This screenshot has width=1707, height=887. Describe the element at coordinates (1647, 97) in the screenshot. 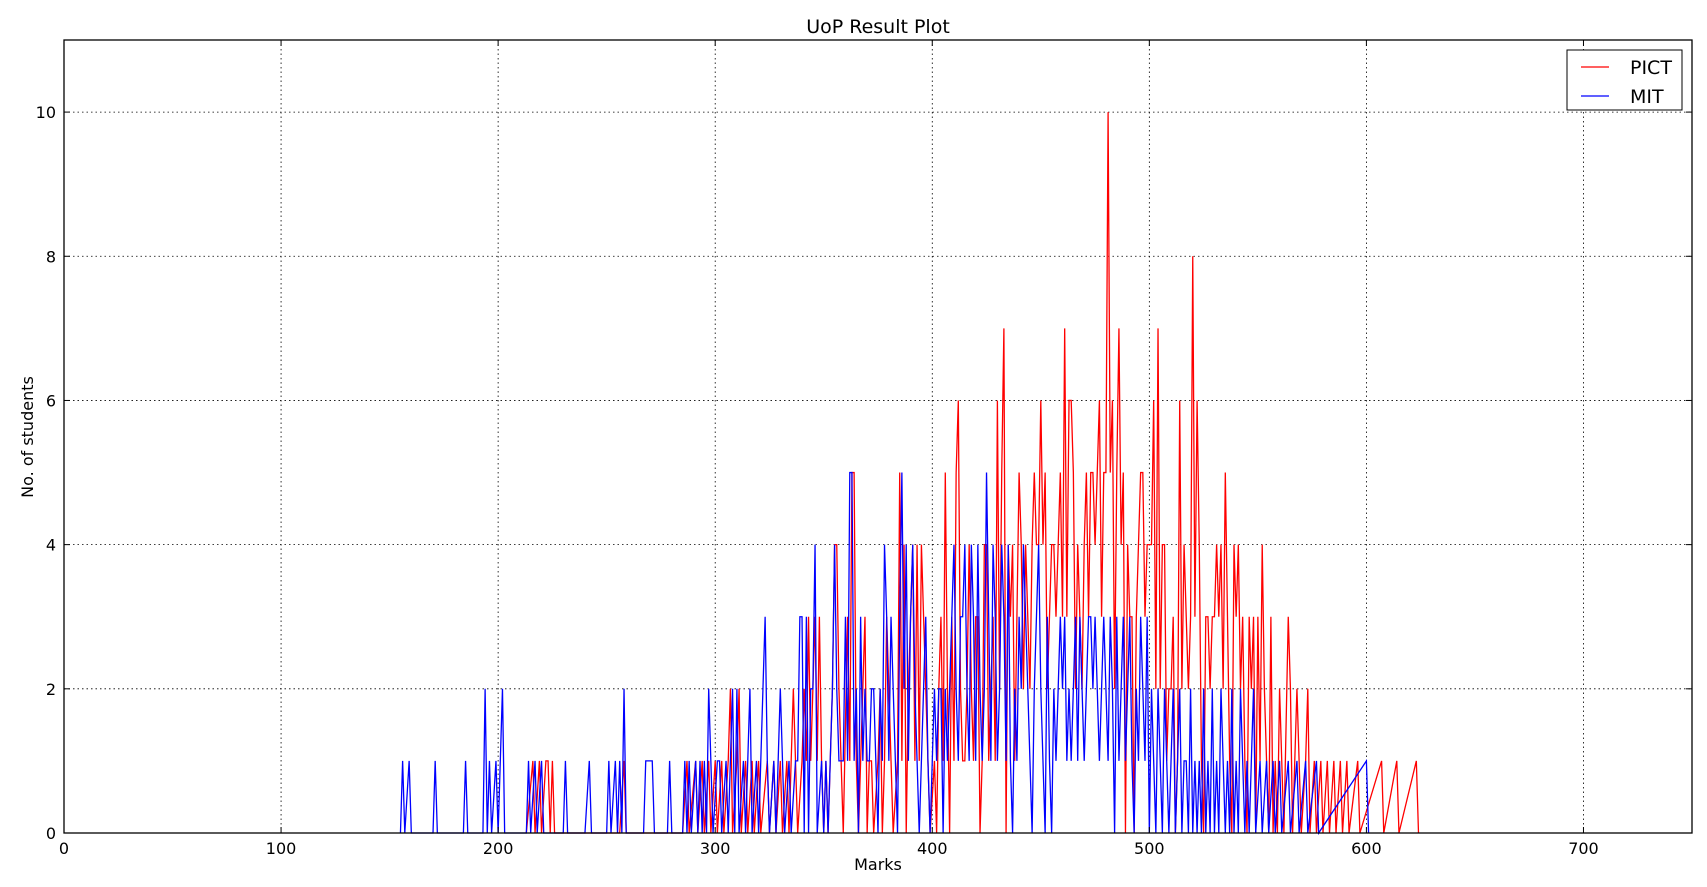

I see `legend-label-mit: MIT` at that location.